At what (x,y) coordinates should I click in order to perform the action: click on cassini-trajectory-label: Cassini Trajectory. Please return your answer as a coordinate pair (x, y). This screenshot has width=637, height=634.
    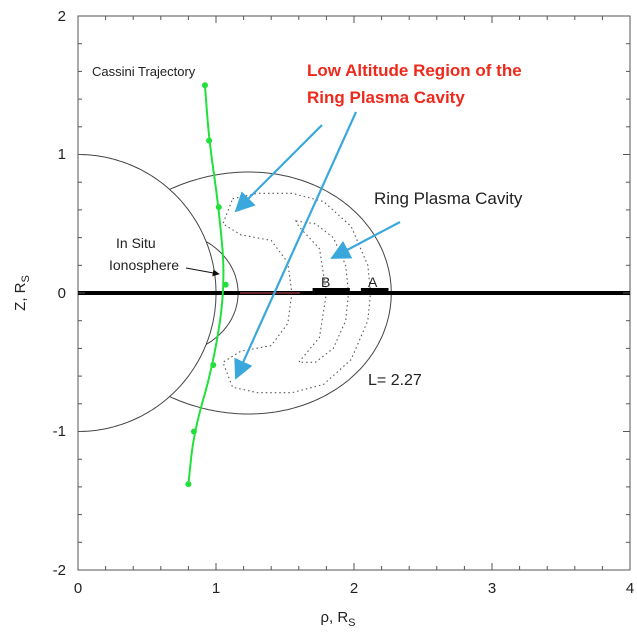
    Looking at the image, I should click on (144, 71).